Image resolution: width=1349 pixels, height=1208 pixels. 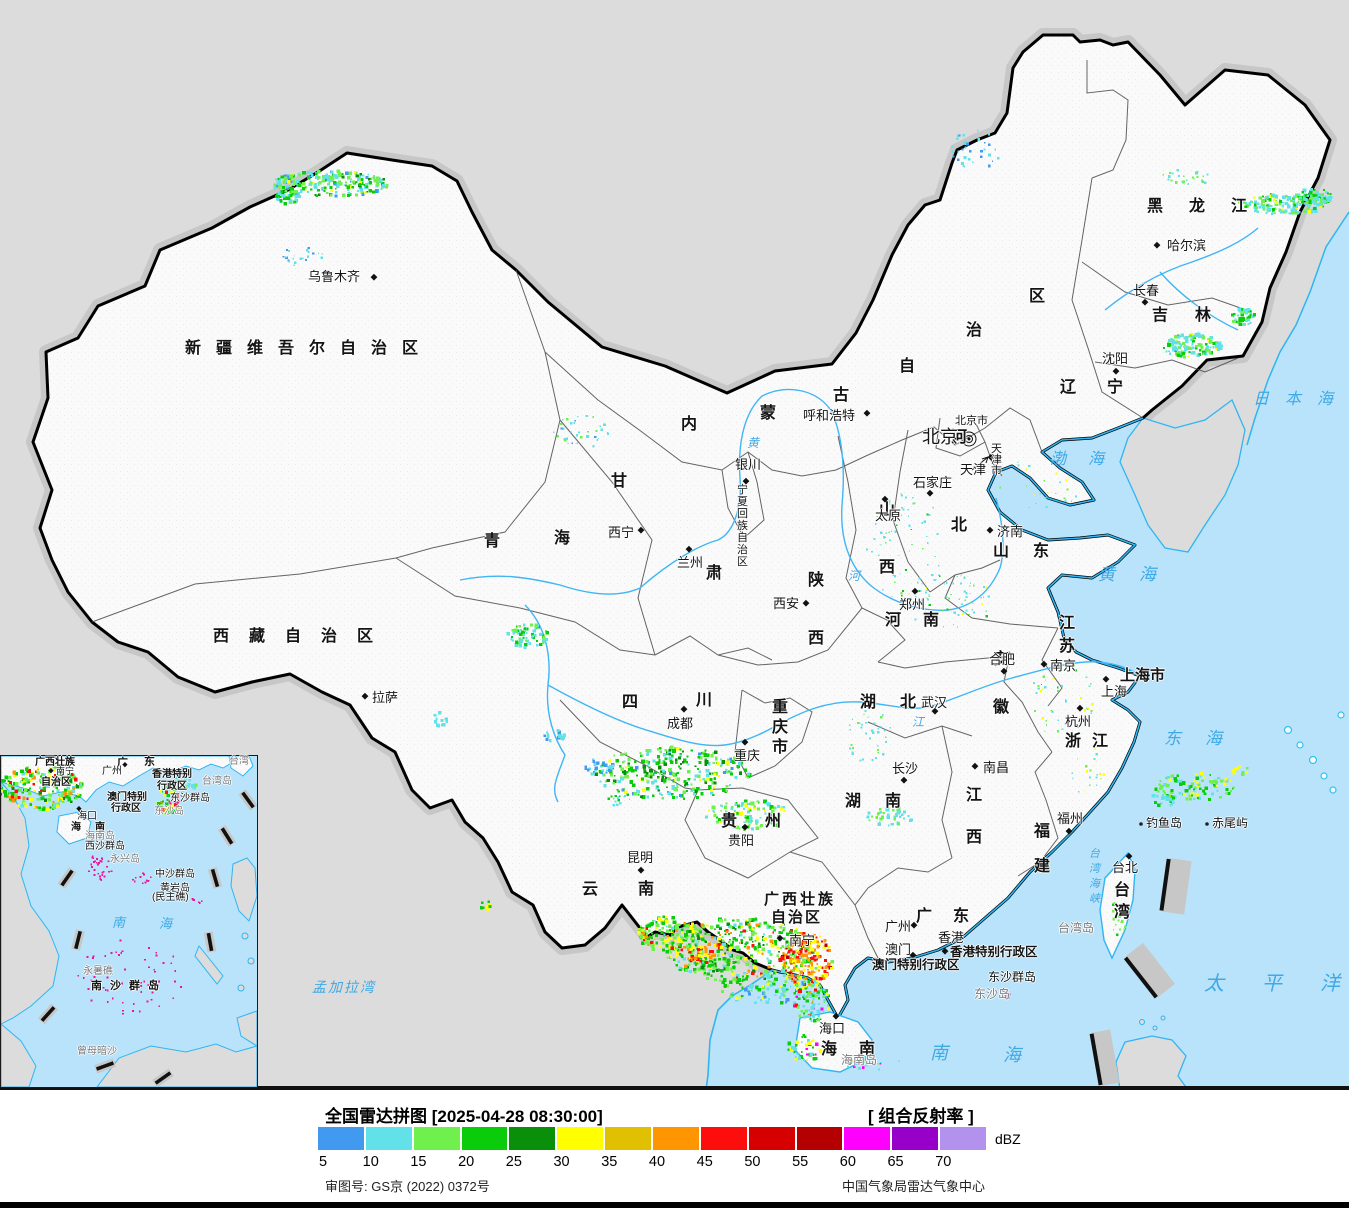 What do you see at coordinates (466, 1162) in the screenshot?
I see `dbz-tick: 20` at bounding box center [466, 1162].